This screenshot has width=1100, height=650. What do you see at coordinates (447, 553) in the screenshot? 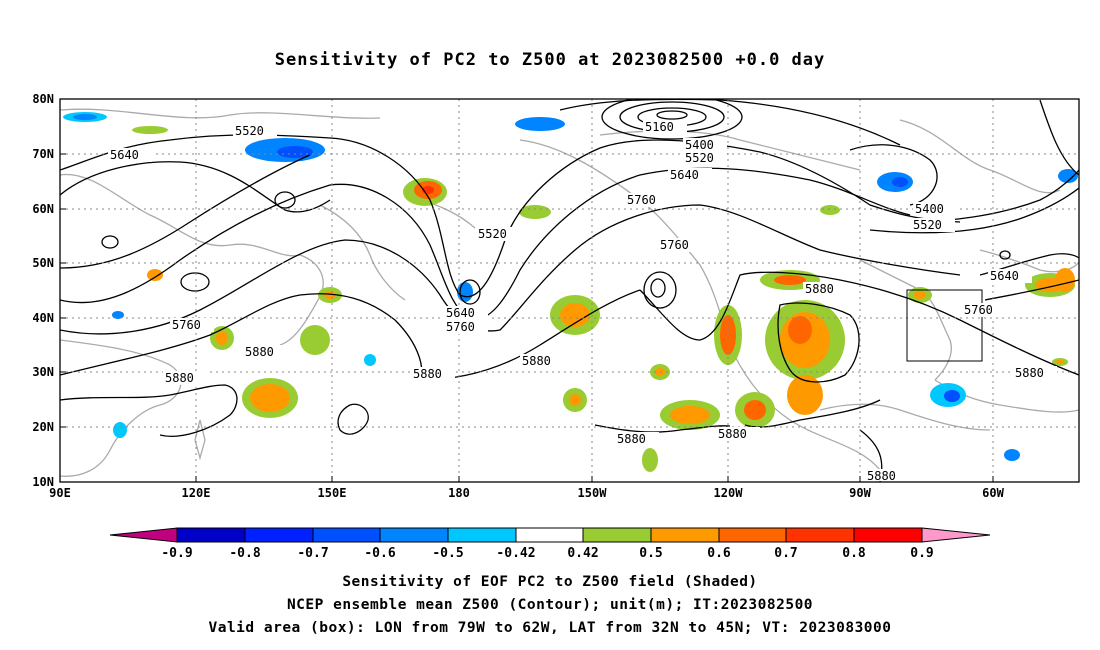
I see `colorbar-tick: -0.5` at bounding box center [447, 553].